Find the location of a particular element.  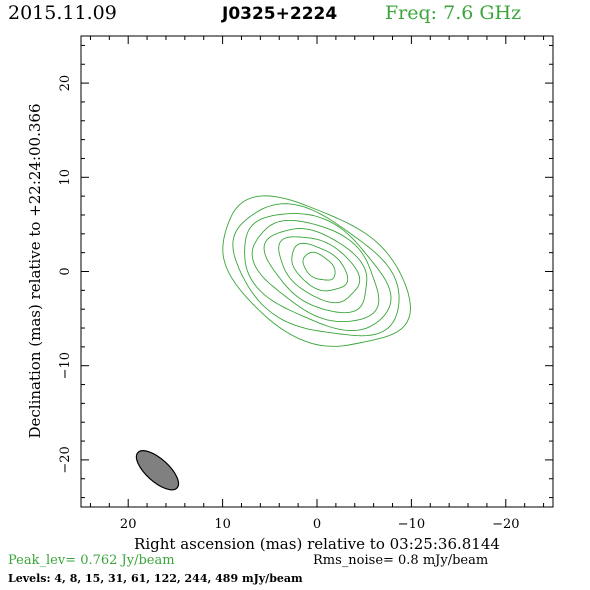

peak-level: Peak_lev= 0.762 Jy/beam is located at coordinates (91, 560).